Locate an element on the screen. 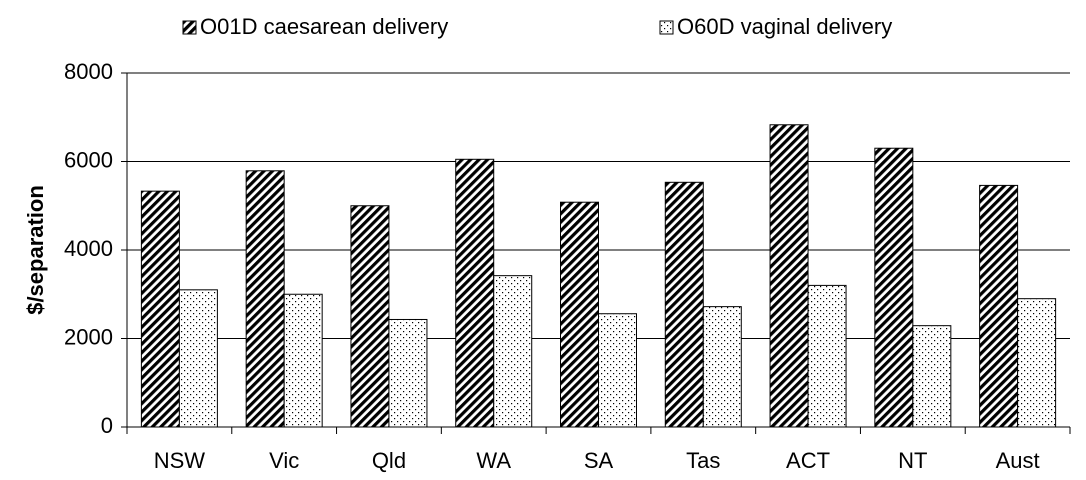 The image size is (1086, 480). x-tick-label: Vic is located at coordinates (284, 460).